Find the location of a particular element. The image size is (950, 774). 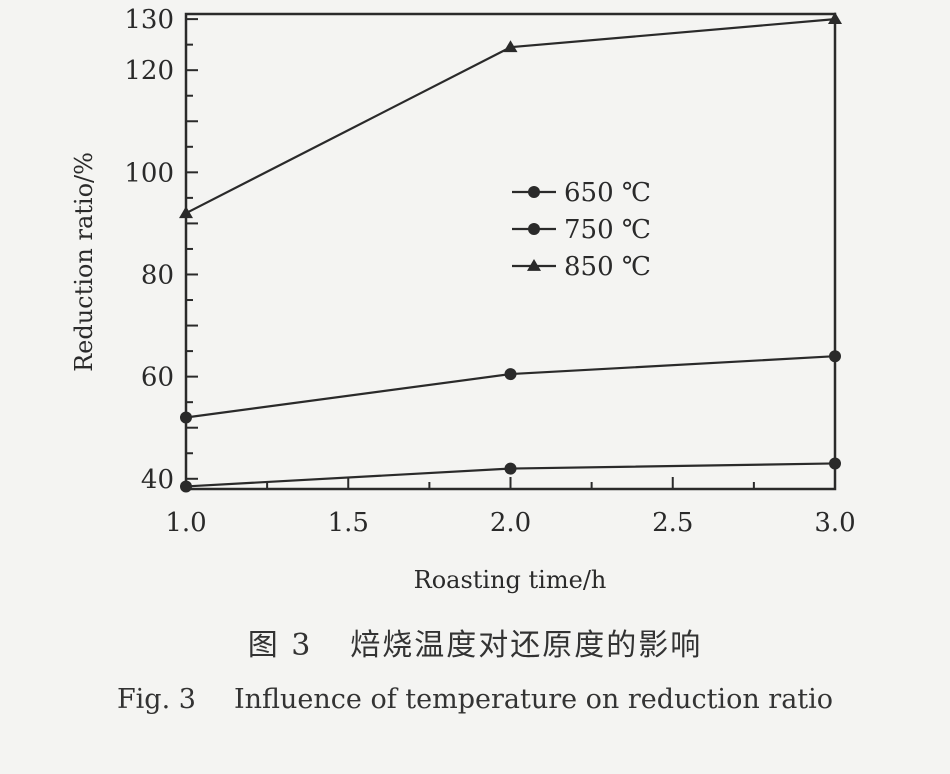

legend-triangle-marker is located at coordinates (534, 265).